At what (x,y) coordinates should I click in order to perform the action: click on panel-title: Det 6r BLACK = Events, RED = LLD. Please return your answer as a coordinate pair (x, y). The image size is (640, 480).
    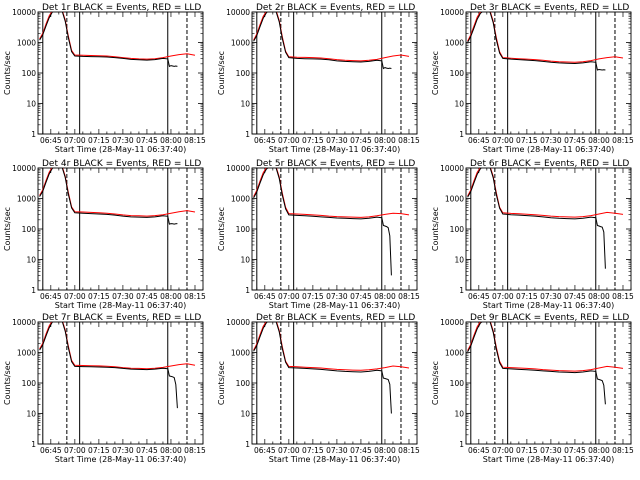
    Looking at the image, I should click on (549, 164).